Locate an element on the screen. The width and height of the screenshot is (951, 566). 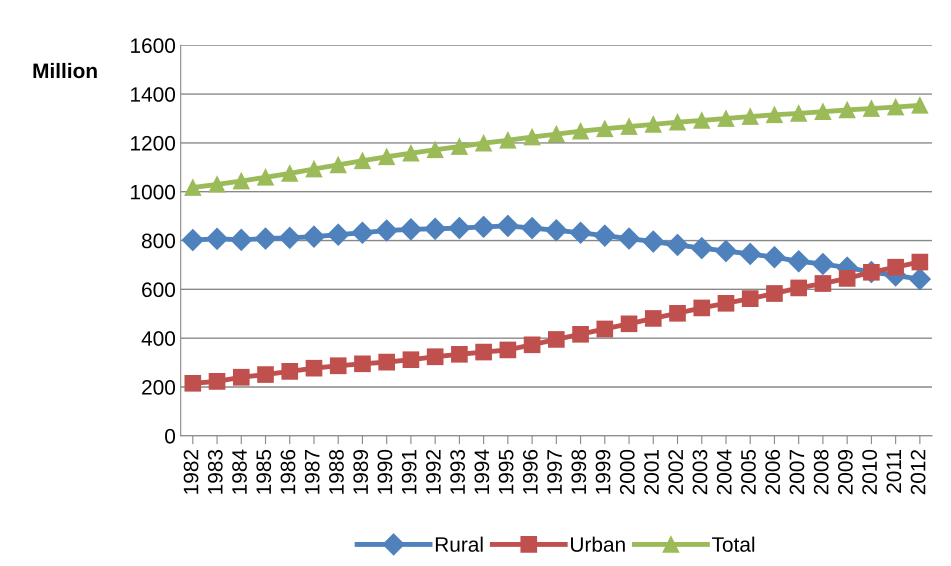
x-tick-label: 1988 is located at coordinates (336, 472).